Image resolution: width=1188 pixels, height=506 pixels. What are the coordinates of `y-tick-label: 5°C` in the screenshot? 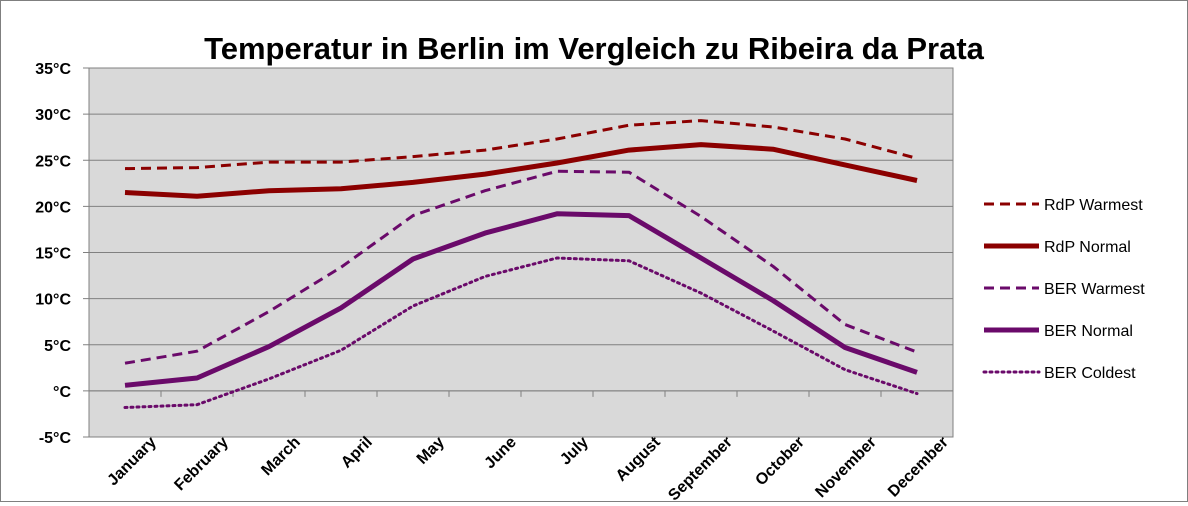 It's located at (57, 346).